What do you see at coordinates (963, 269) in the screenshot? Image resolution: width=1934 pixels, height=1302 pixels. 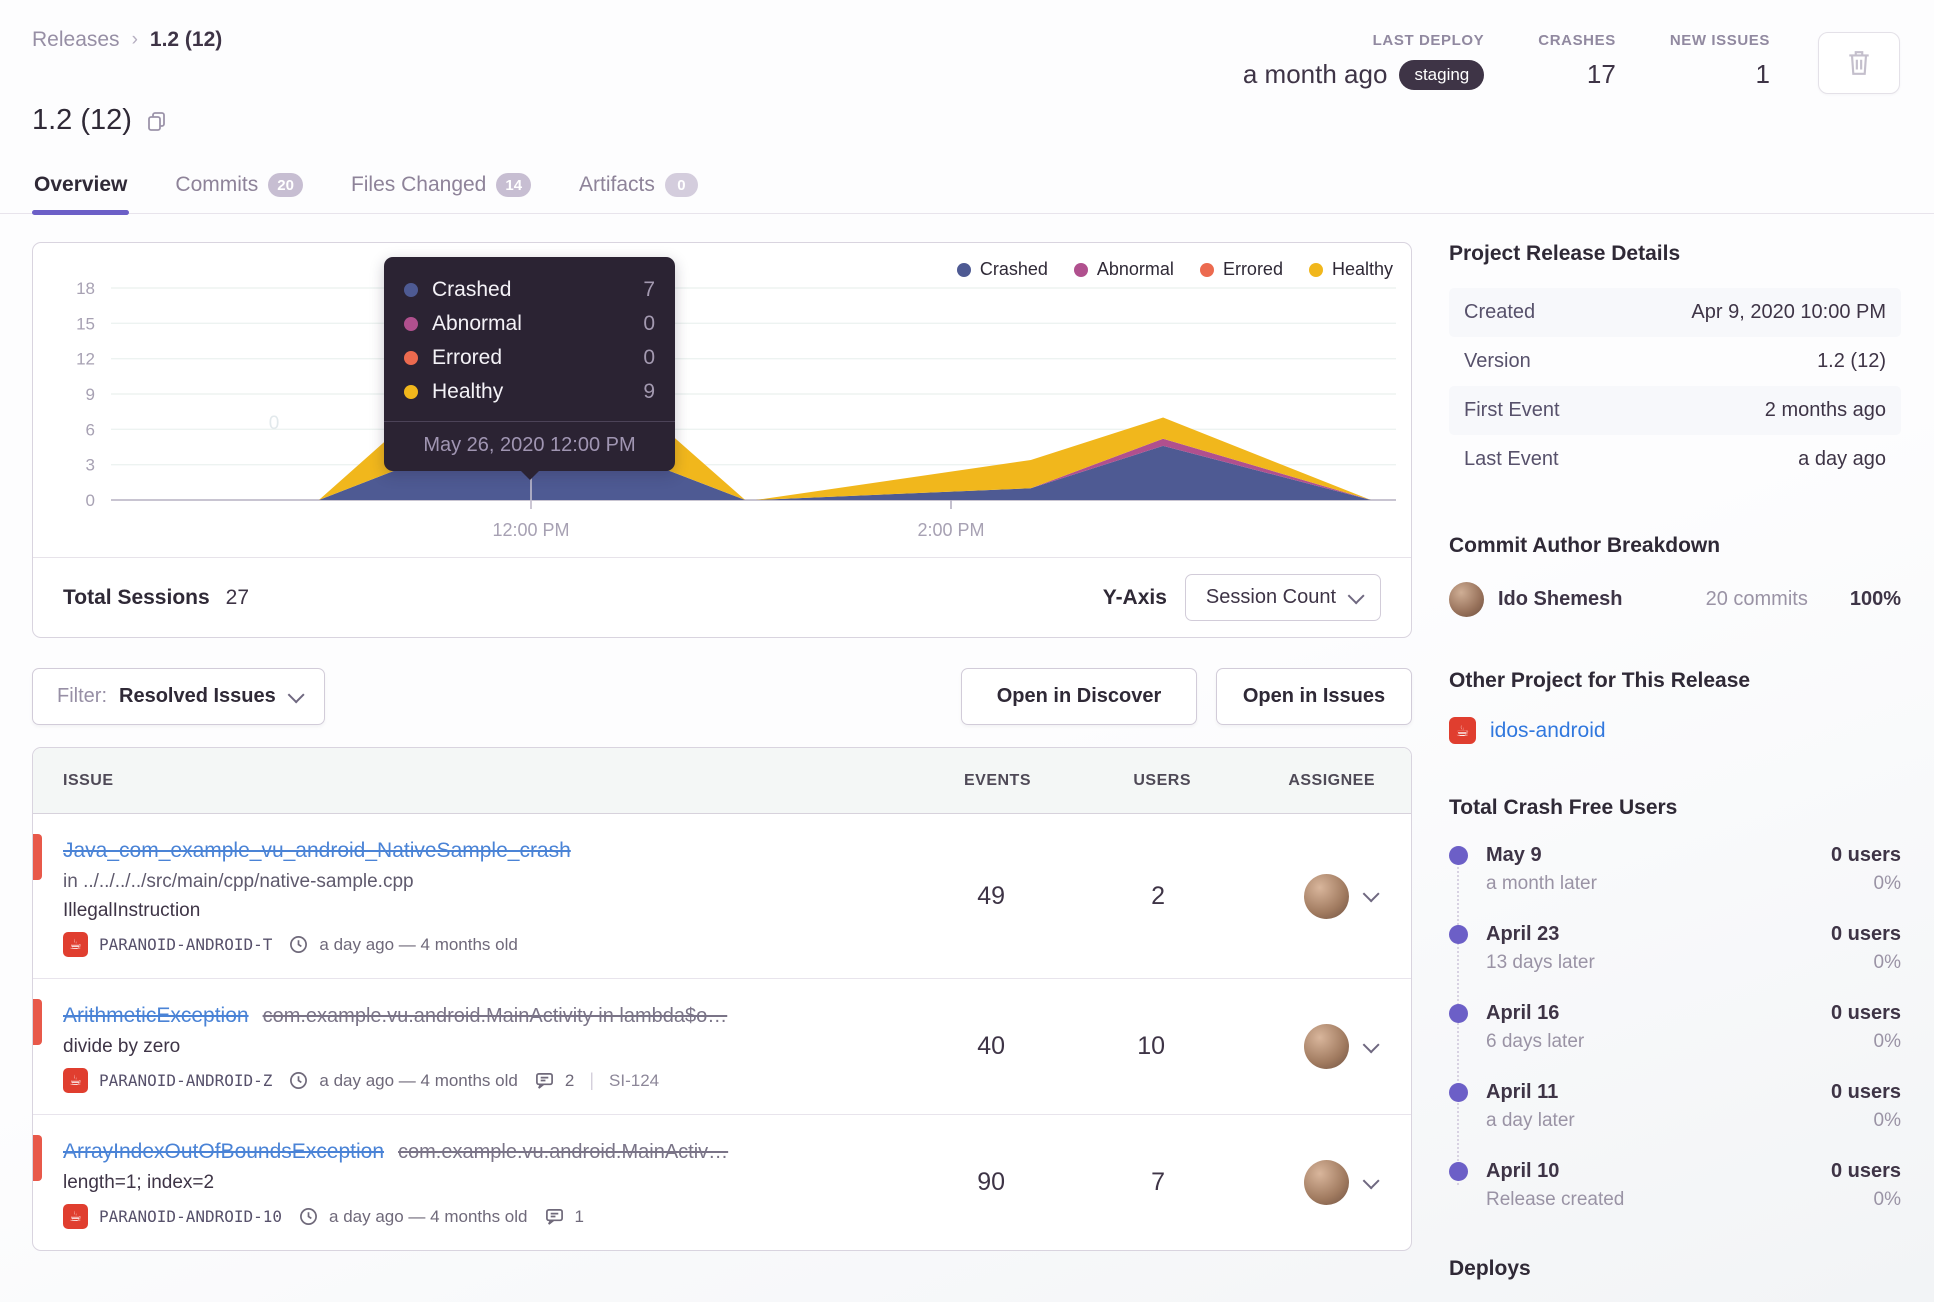 I see `crashed-dot` at bounding box center [963, 269].